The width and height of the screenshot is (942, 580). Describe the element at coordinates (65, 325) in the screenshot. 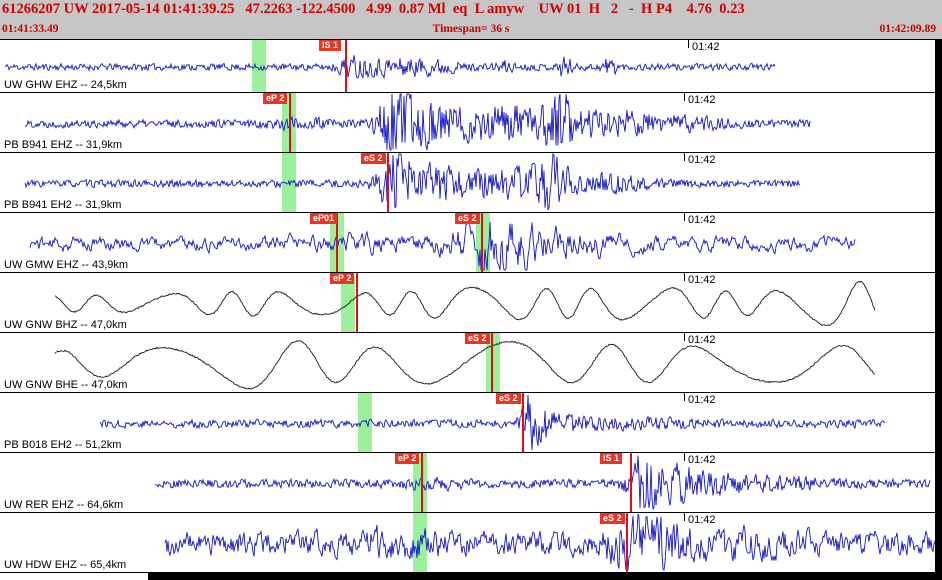

I see `channel-label: UW GNW BHZ -- 47,0km` at that location.